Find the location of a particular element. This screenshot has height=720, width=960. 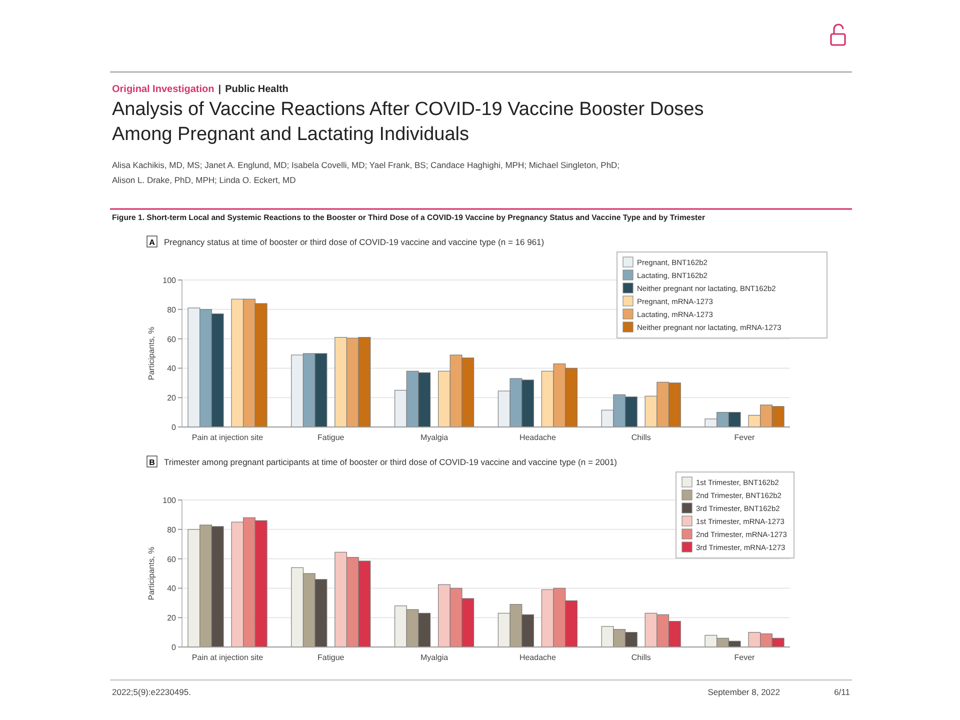

text: September 8, 2022 is located at coordinates (744, 692).